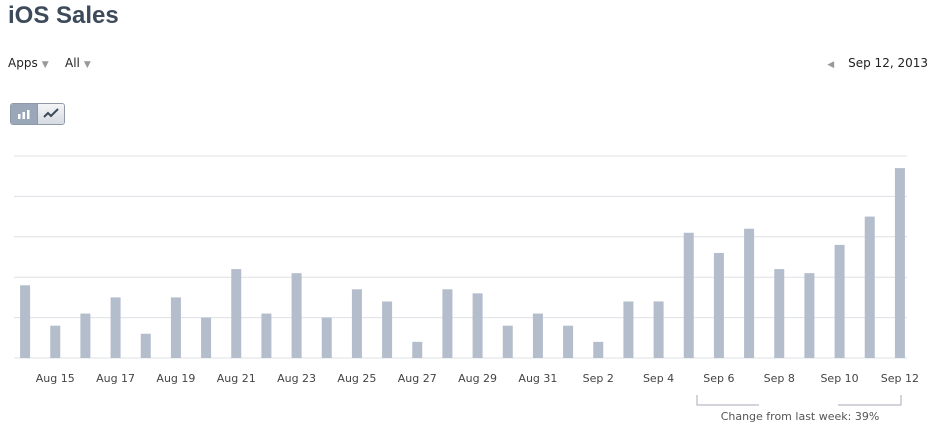 The width and height of the screenshot is (931, 422). I want to click on filter-label: Apps, so click(23, 63).